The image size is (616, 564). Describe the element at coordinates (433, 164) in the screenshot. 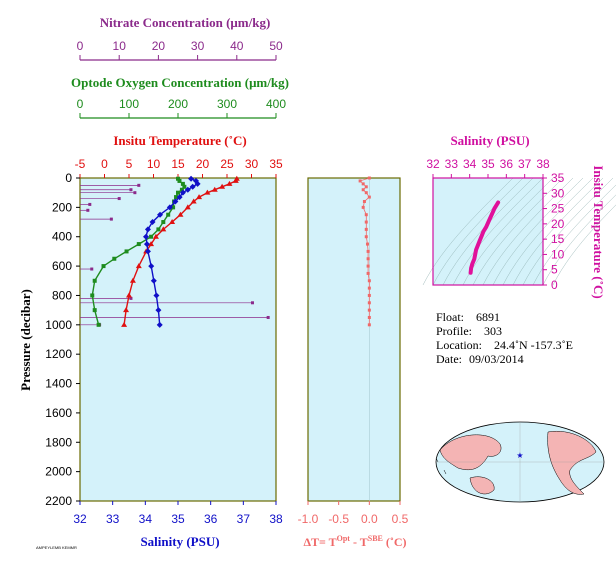

I see `ts-x-tick-label: 32` at that location.